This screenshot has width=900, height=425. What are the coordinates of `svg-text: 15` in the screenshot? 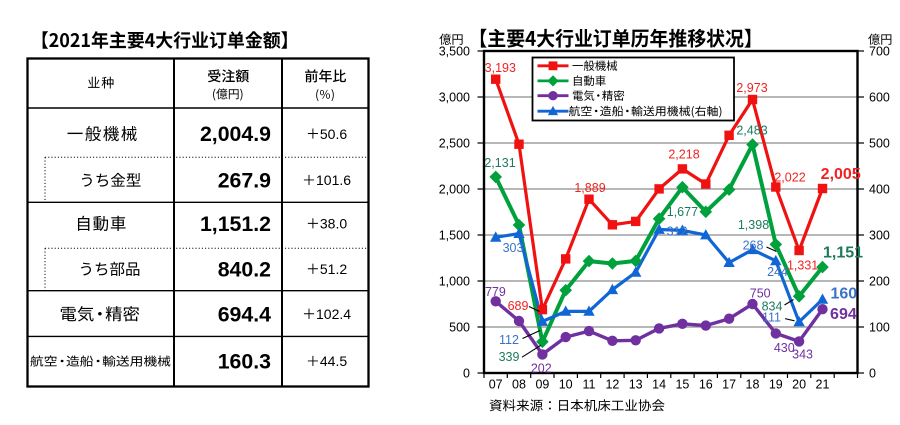 It's located at (682, 385).